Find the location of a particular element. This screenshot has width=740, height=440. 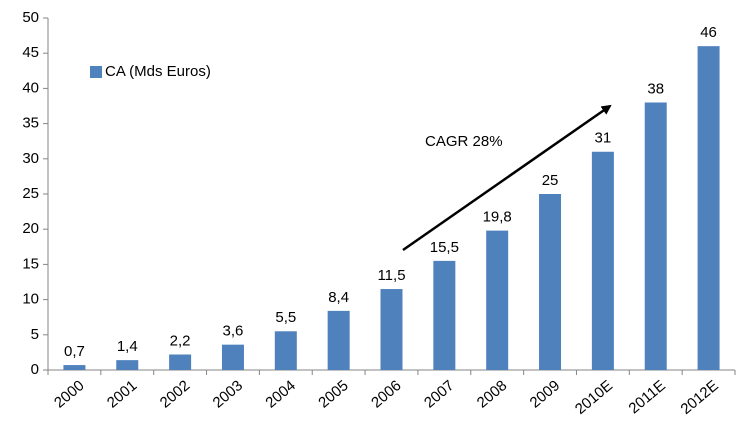

y-tick-label: 15 is located at coordinates (30, 263).